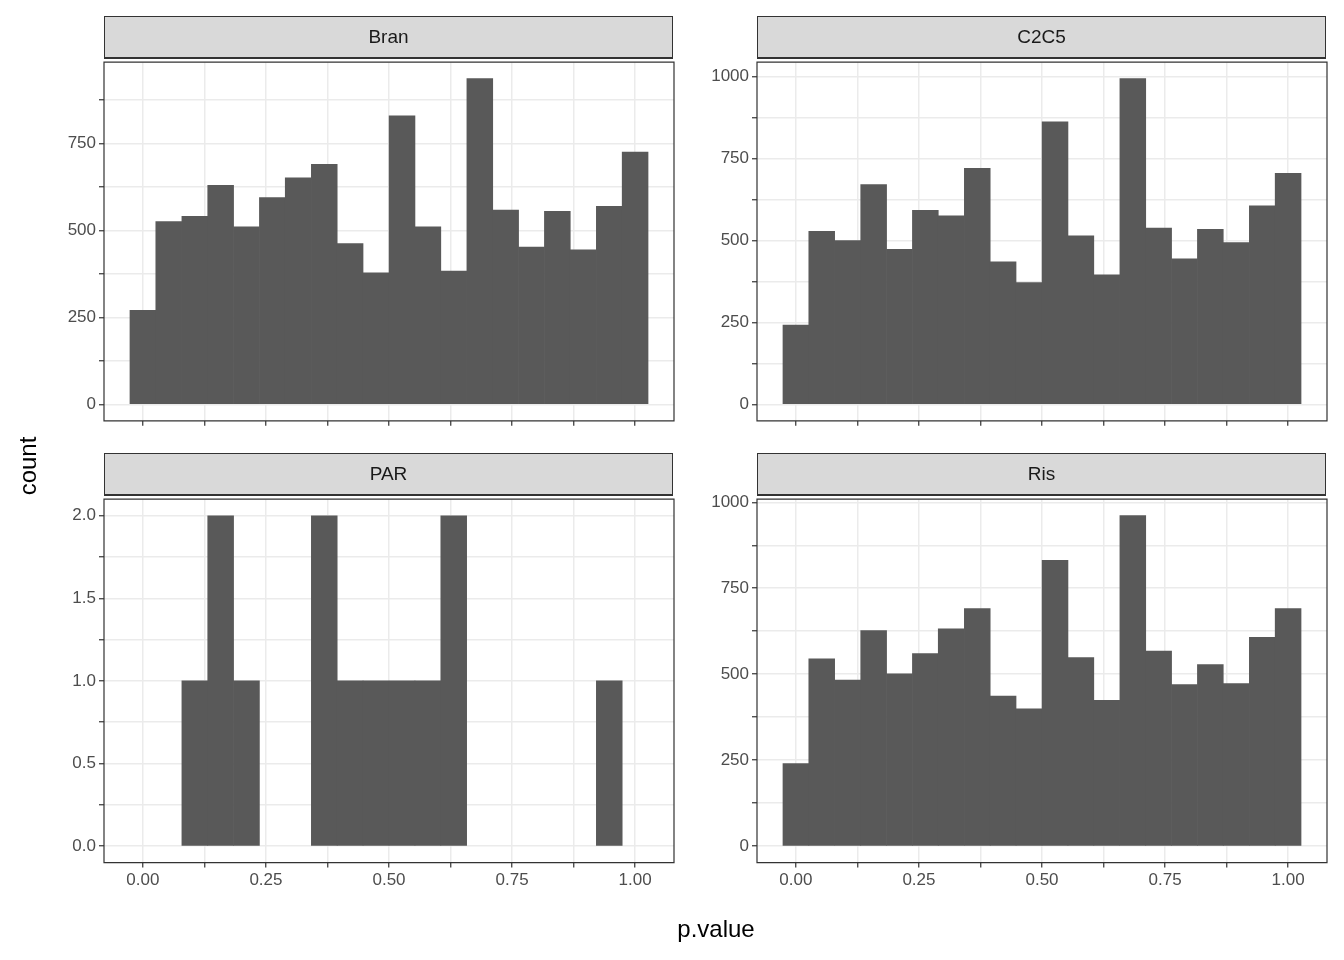  Describe the element at coordinates (84, 515) in the screenshot. I see `y-tick-label: 2.0` at that location.